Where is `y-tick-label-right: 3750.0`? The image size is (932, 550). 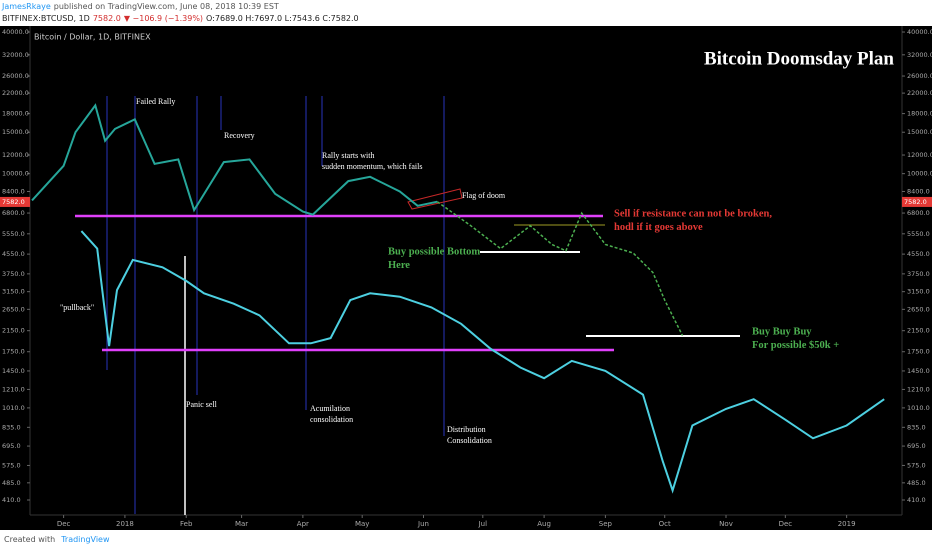 y-tick-label-right: 3750.0 is located at coordinates (918, 274).